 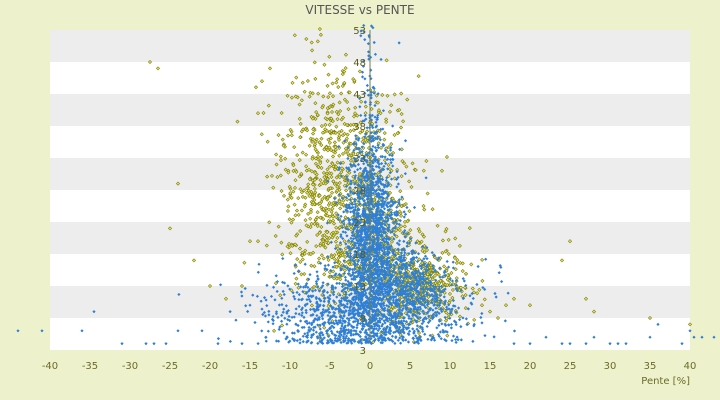 I want to click on x-tick-label: 25, so click(x=570, y=366).